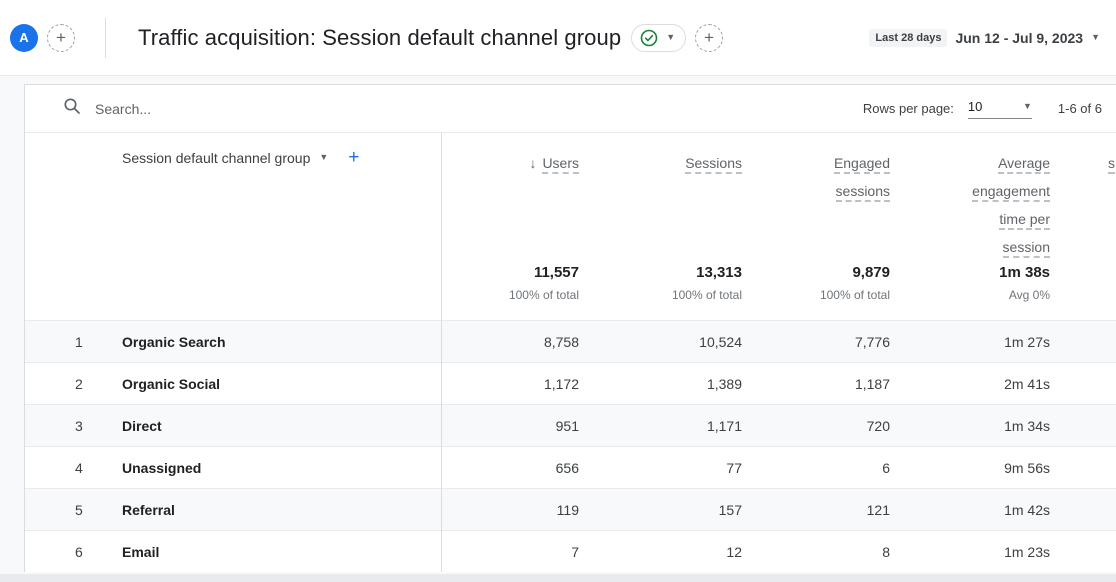  I want to click on rows-per-page-value: 10, so click(975, 106).